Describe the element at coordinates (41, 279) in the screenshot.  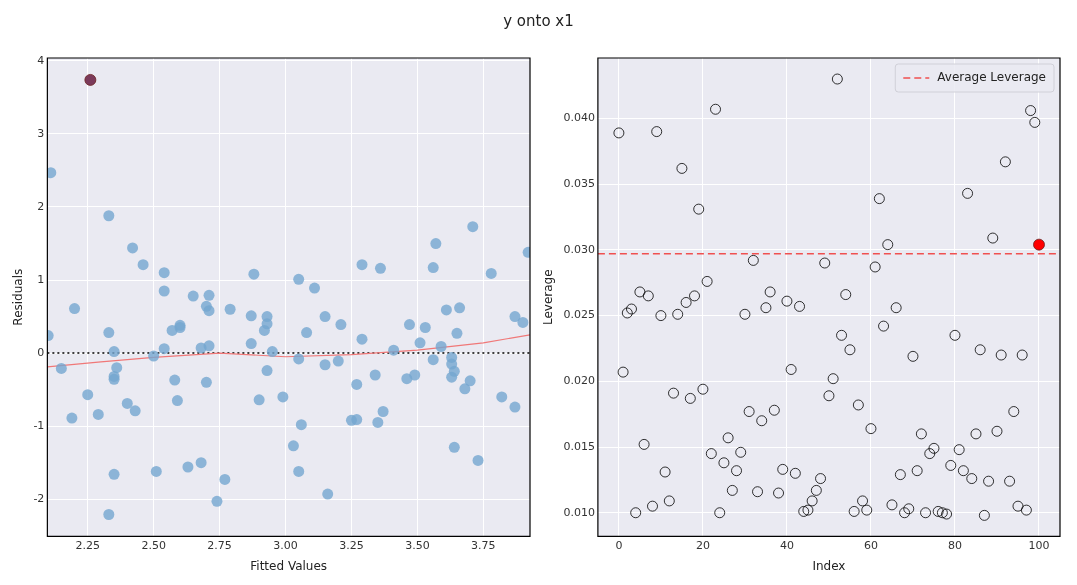
I see `y-tick-label: 1` at that location.